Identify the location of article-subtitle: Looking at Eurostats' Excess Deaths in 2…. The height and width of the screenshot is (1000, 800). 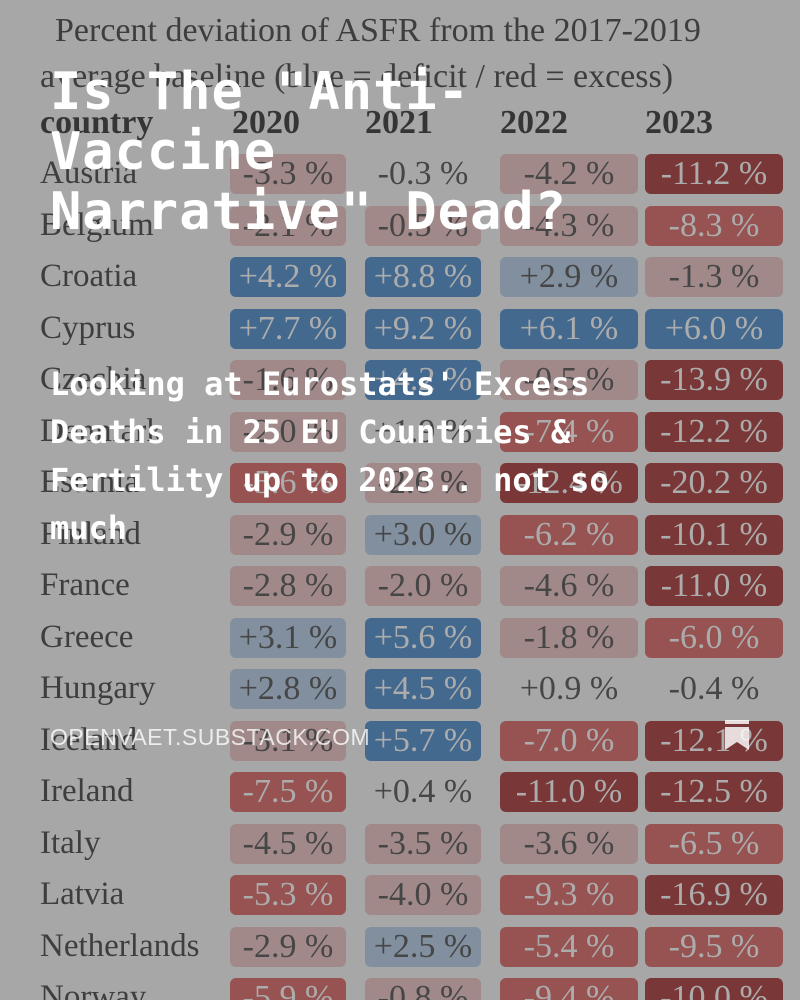
(329, 456).